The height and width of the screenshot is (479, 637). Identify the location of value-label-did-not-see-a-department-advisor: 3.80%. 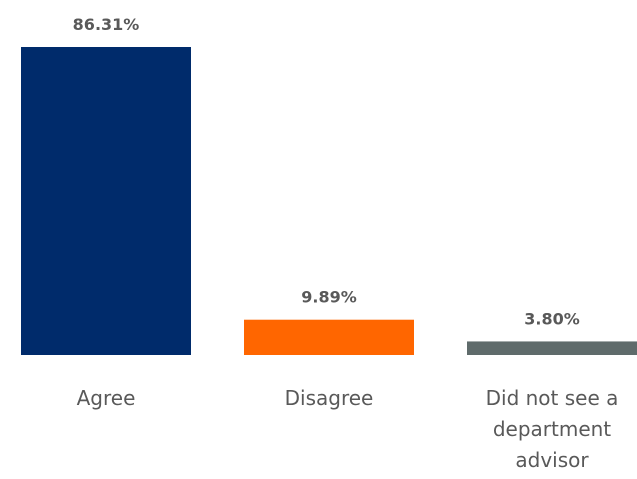
(552, 318).